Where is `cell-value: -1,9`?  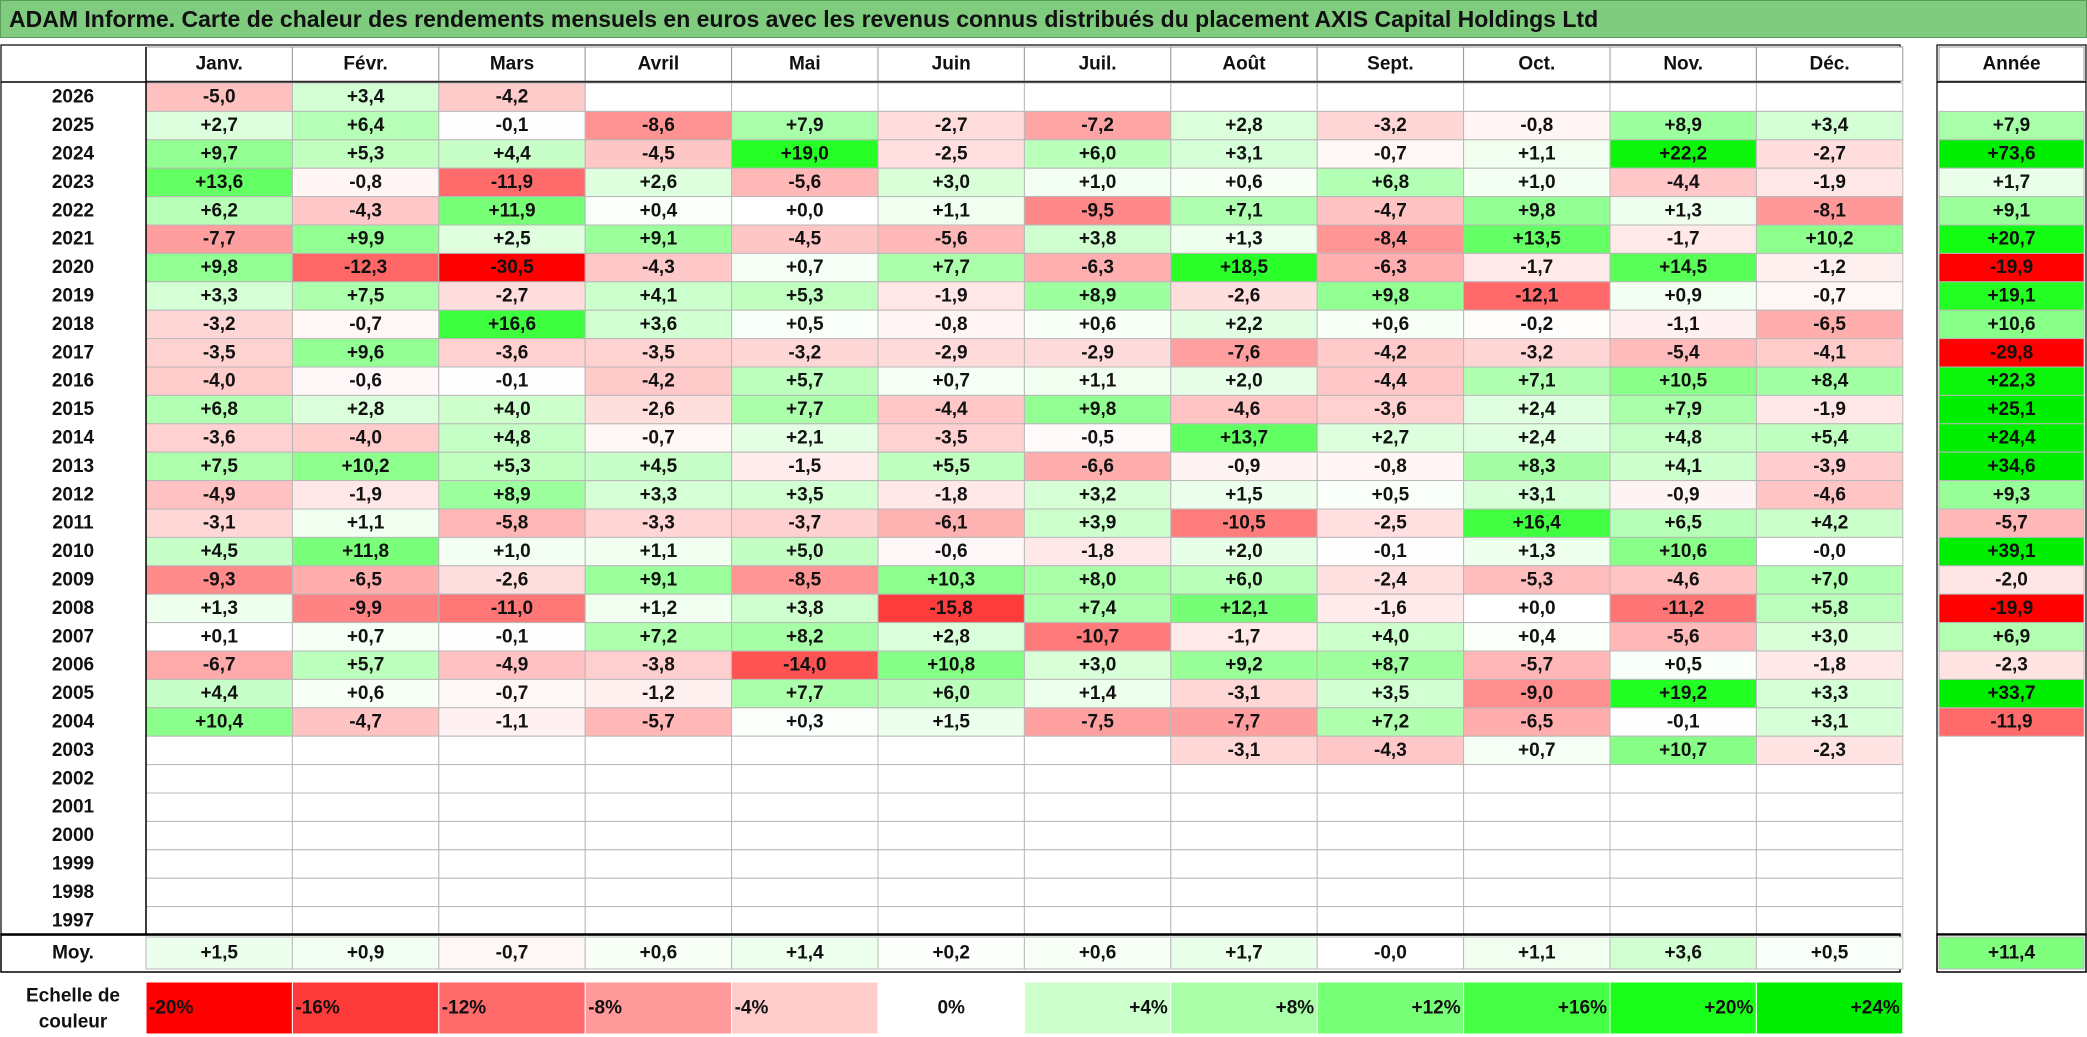 cell-value: -1,9 is located at coordinates (365, 494).